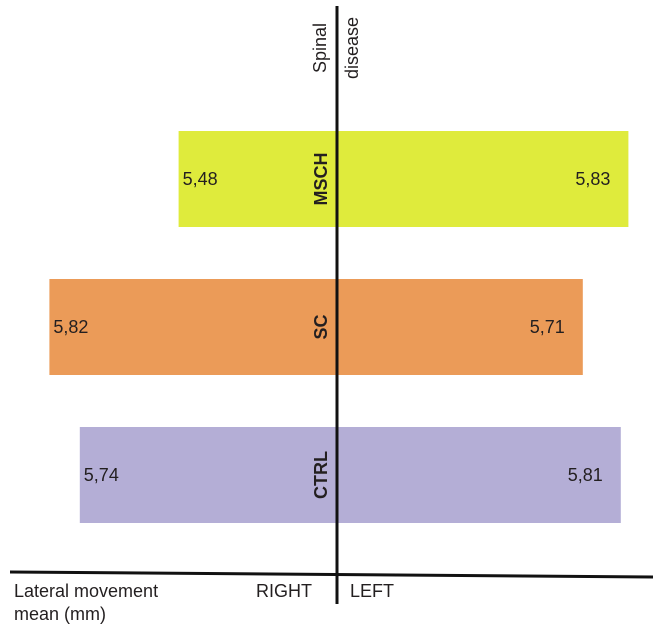 Image resolution: width=653 pixels, height=626 pixels. What do you see at coordinates (257, 179) in the screenshot?
I see `bar-msch-right` at bounding box center [257, 179].